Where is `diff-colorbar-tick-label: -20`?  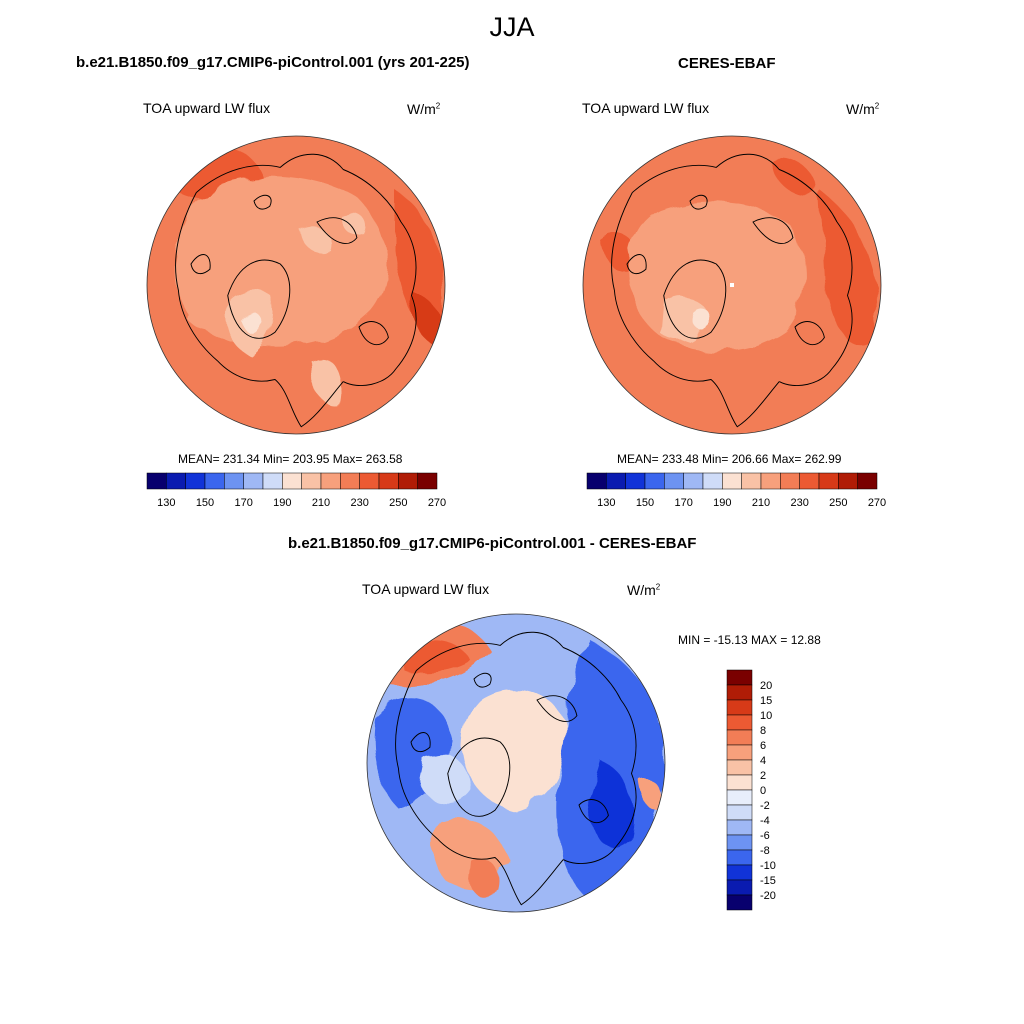
diff-colorbar-tick-label: -20 is located at coordinates (768, 896).